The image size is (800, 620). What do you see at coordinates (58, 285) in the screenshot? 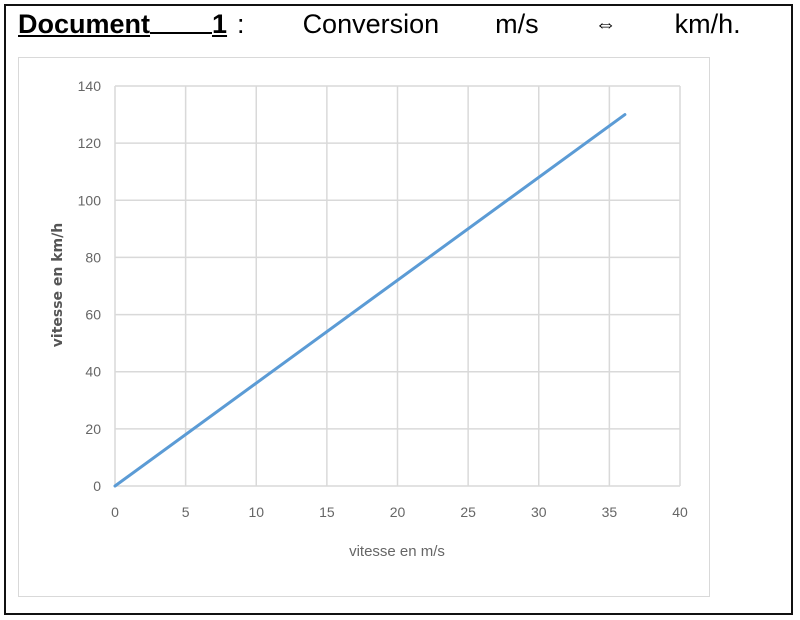
I see `y-axis-label: vitesse en km/h` at bounding box center [58, 285].